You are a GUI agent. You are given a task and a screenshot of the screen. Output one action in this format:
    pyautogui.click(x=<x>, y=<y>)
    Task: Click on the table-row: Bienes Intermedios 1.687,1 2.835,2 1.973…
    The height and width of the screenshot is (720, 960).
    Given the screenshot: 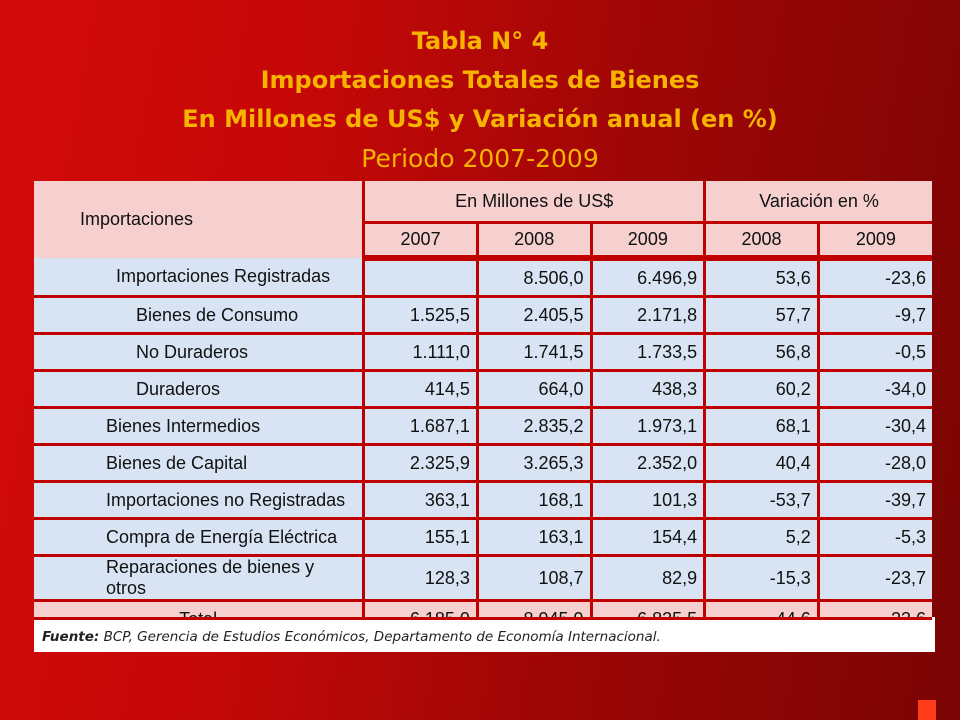 What is the action you would take?
    pyautogui.click(x=483, y=426)
    